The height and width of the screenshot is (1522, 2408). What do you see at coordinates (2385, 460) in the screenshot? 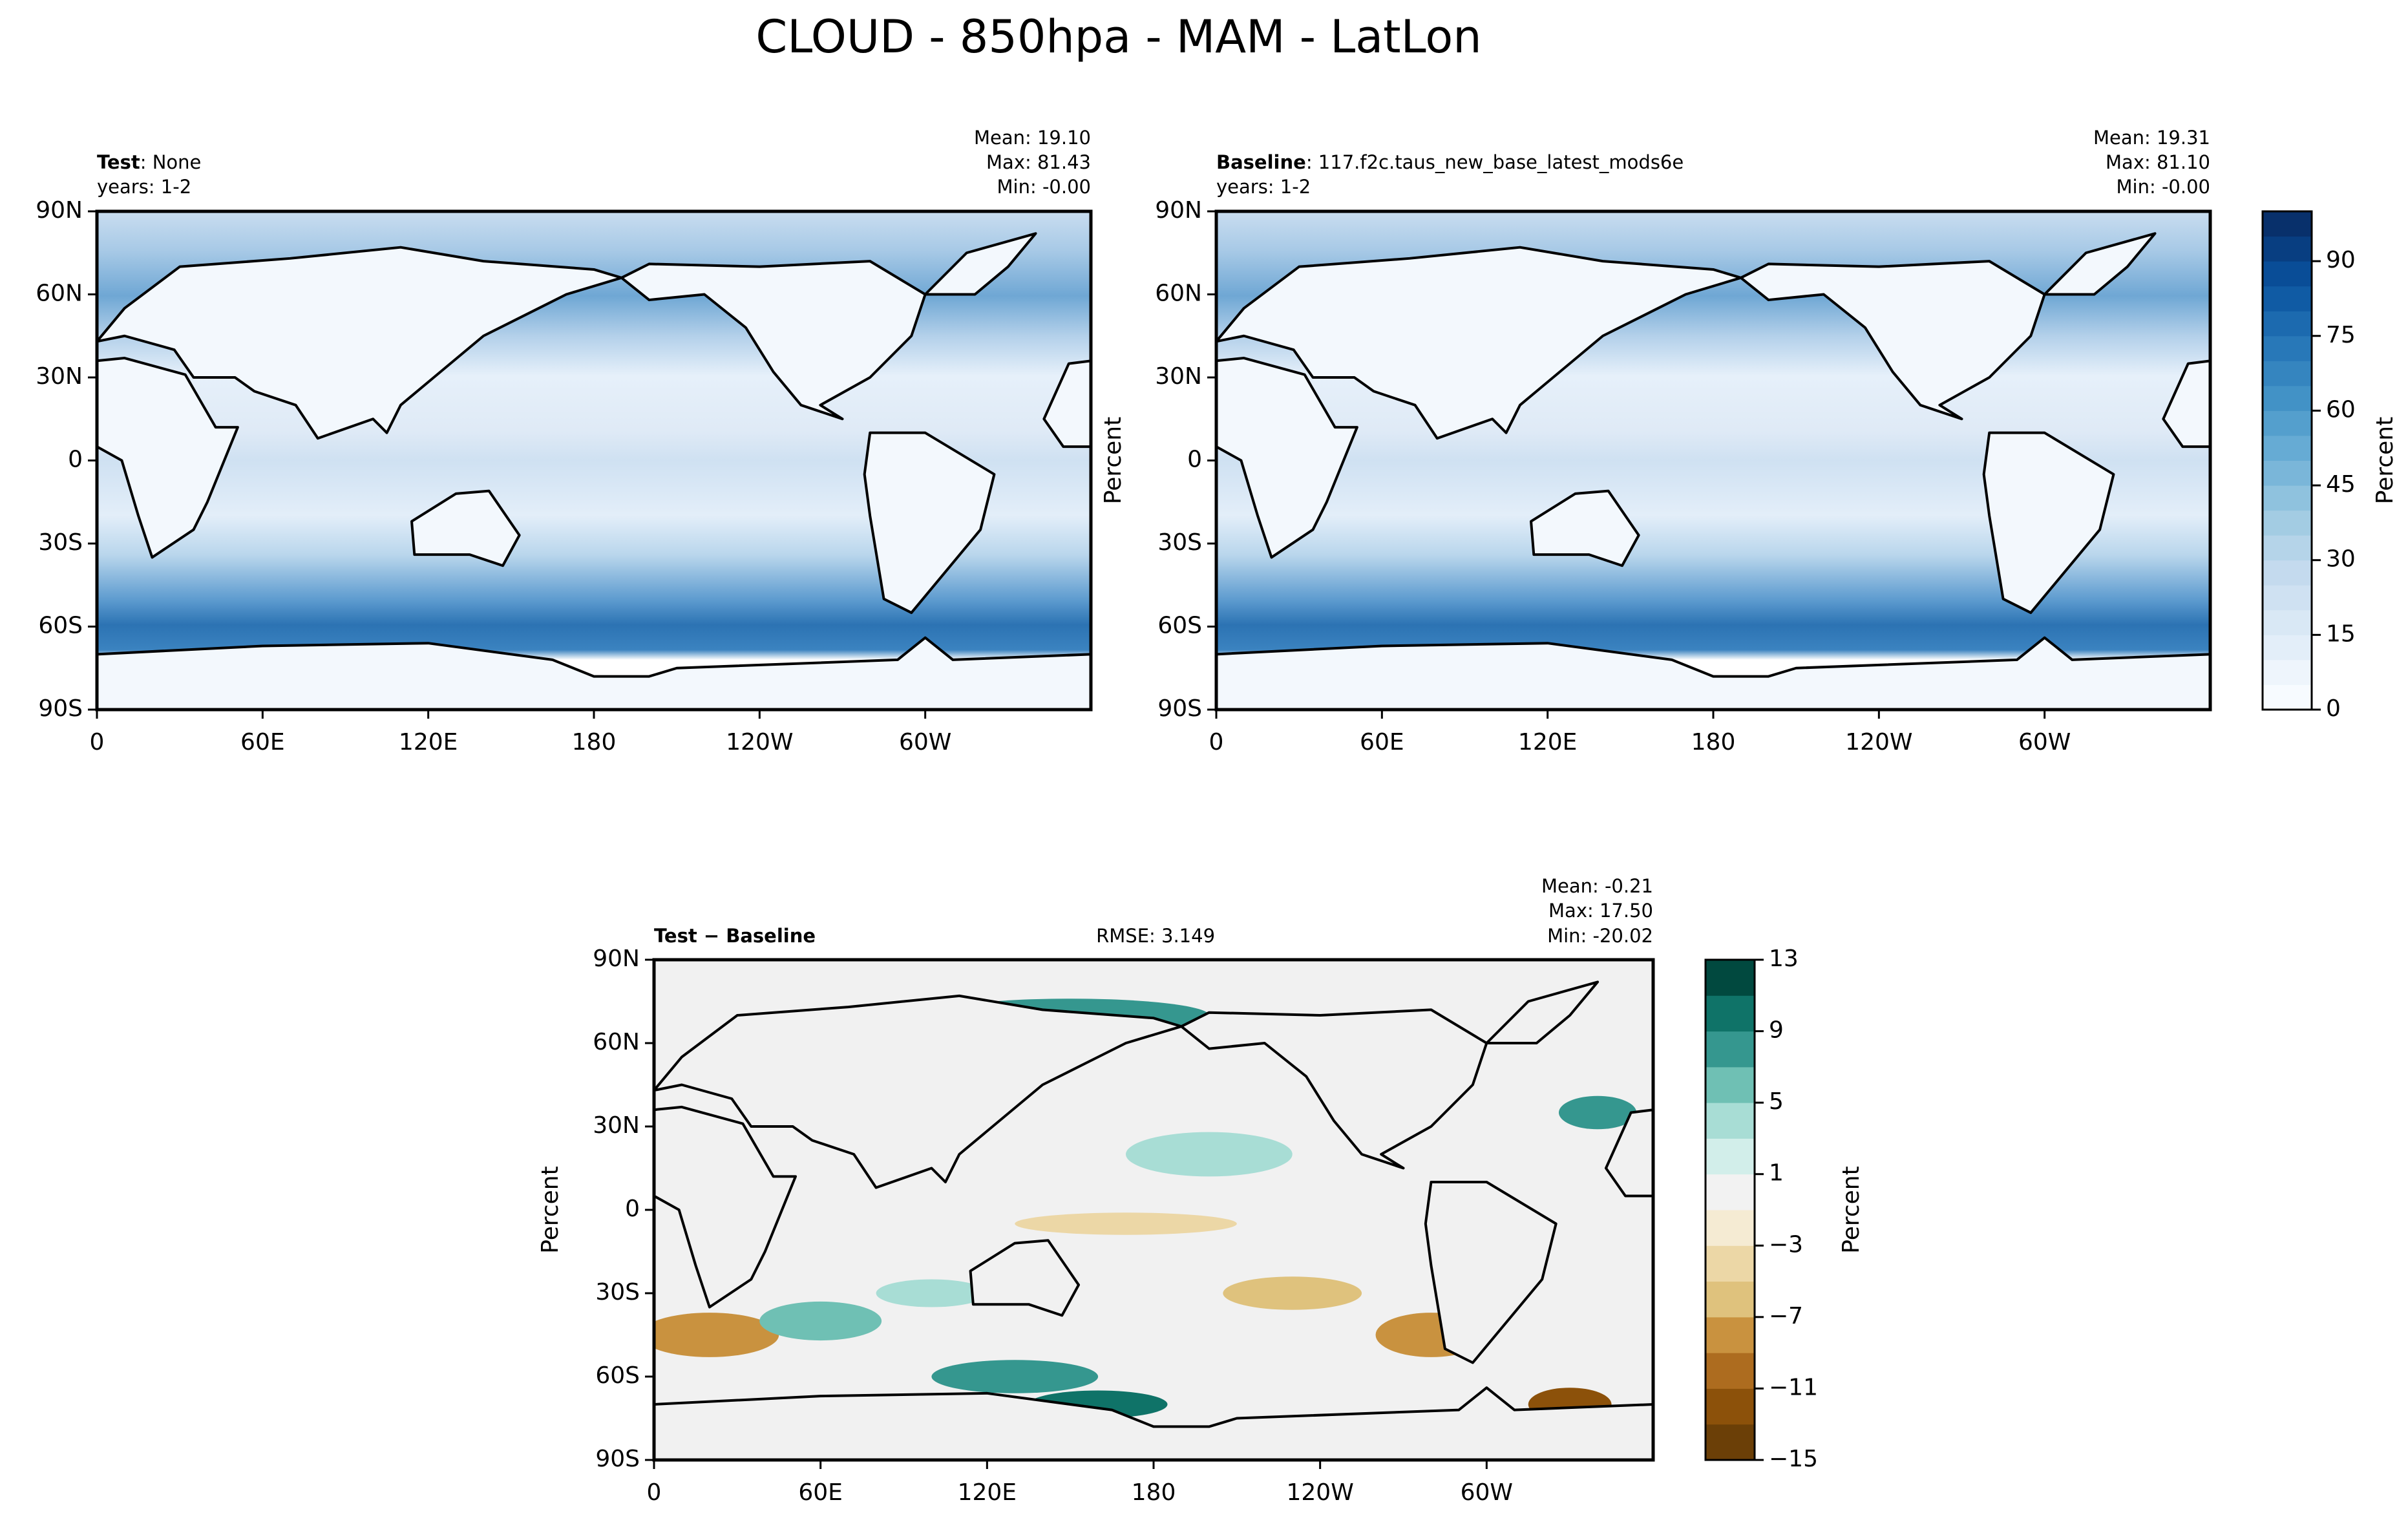
I see `colorbar-label: Percent` at bounding box center [2385, 460].